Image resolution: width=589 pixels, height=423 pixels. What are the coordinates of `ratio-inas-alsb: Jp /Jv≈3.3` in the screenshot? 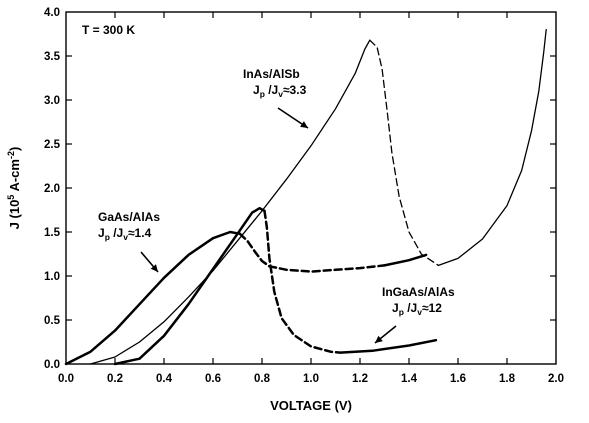 It's located at (280, 91).